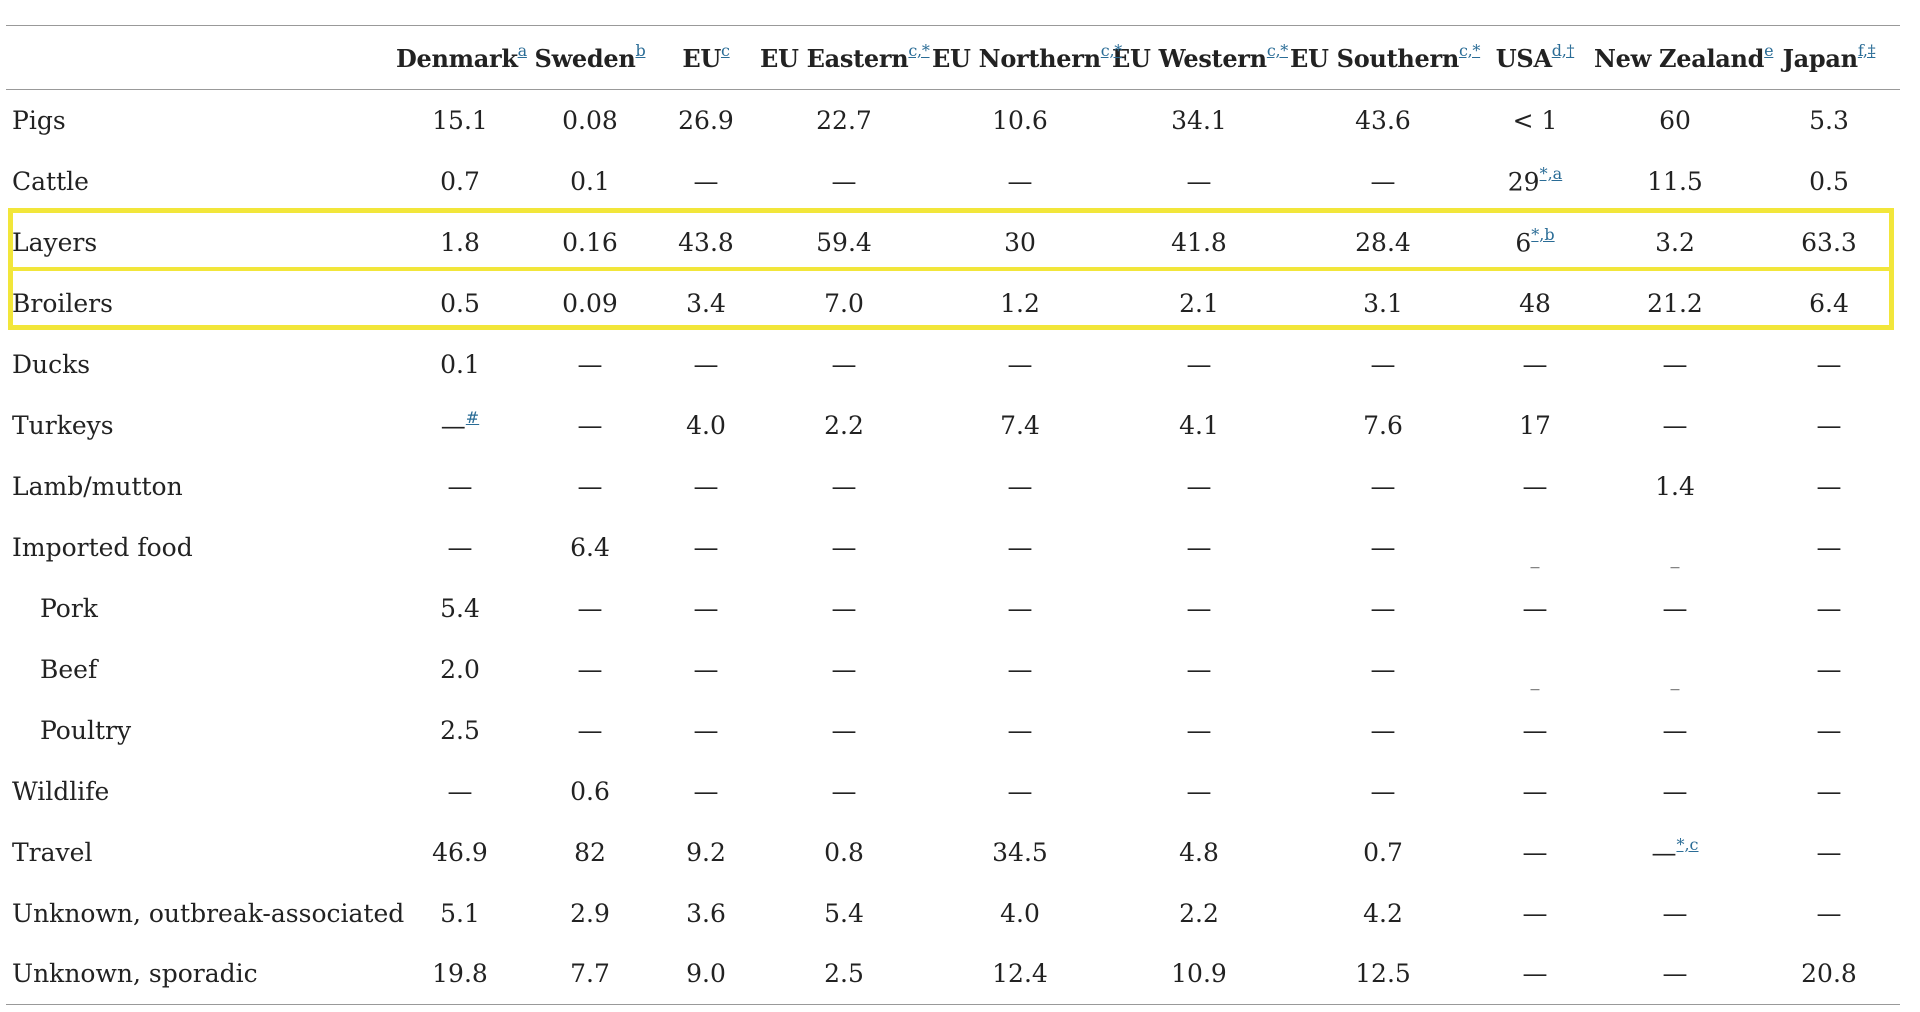 The image size is (1920, 1012). I want to click on column-header: Japanf,‡, so click(1829, 57).